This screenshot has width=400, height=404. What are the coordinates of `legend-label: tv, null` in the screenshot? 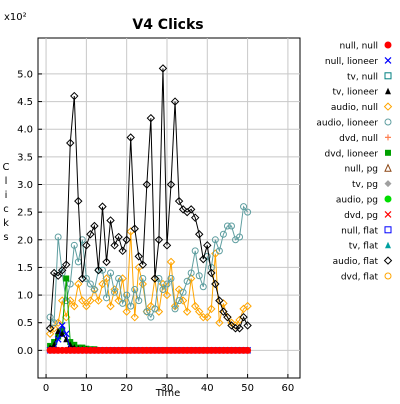 It's located at (362, 77).